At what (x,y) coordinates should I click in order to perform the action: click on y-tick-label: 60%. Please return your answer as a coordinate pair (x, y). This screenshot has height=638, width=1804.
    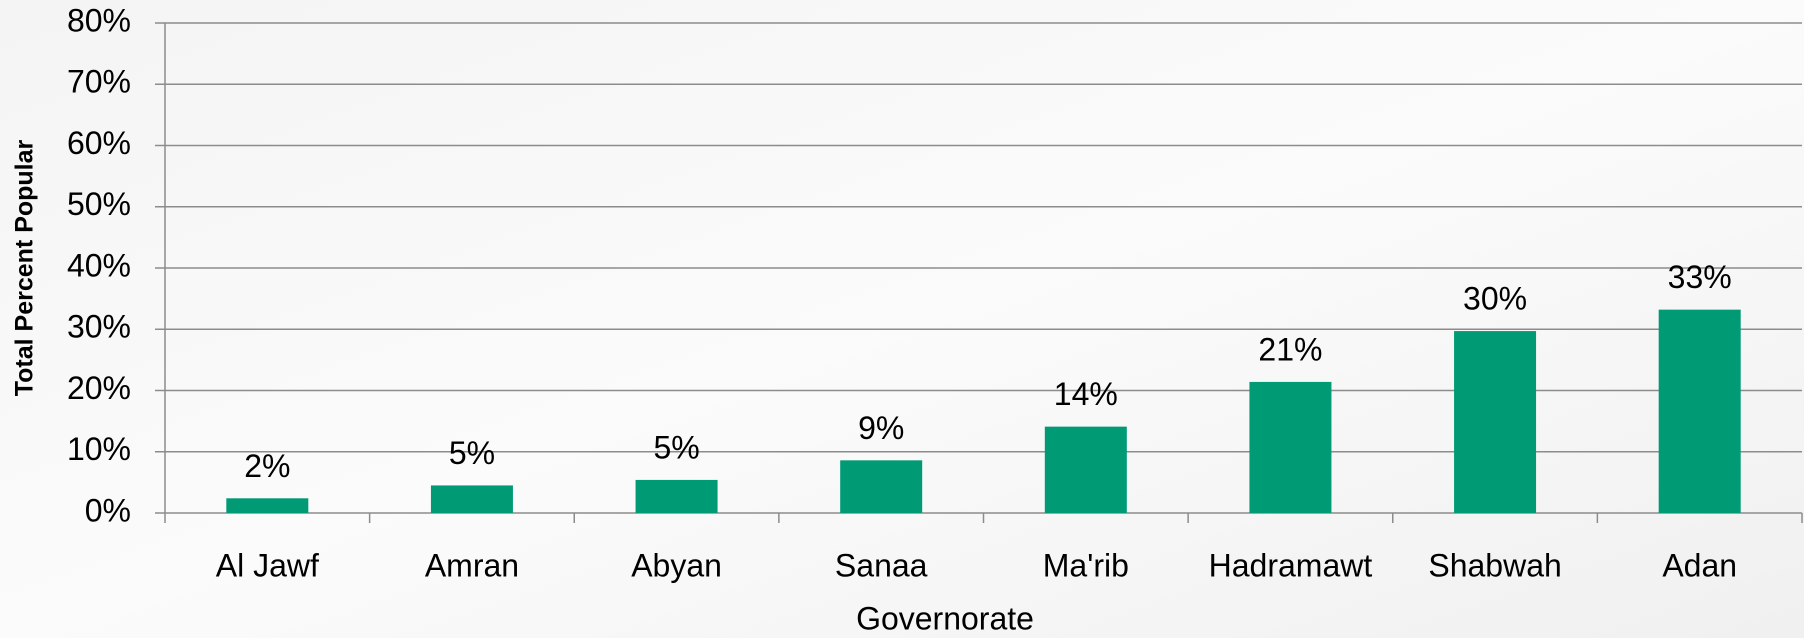
    Looking at the image, I should click on (99, 143).